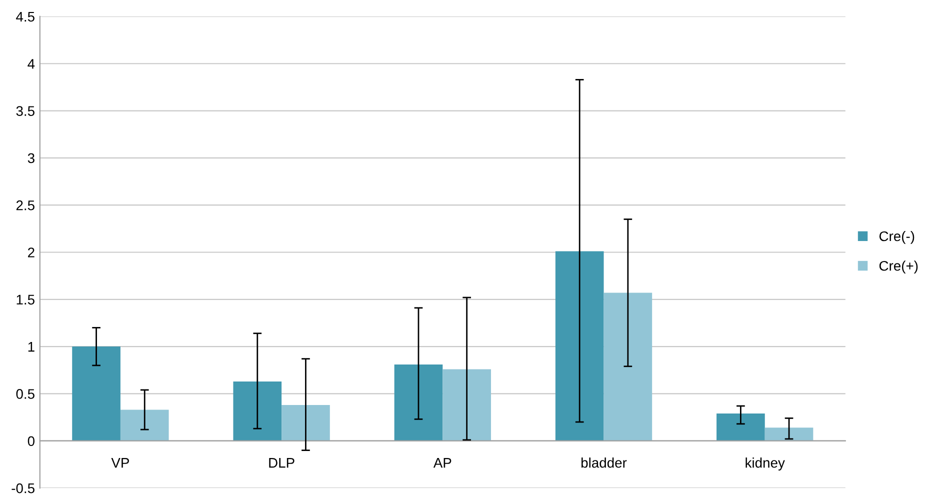  I want to click on y-tick-label: 0, so click(31, 441).